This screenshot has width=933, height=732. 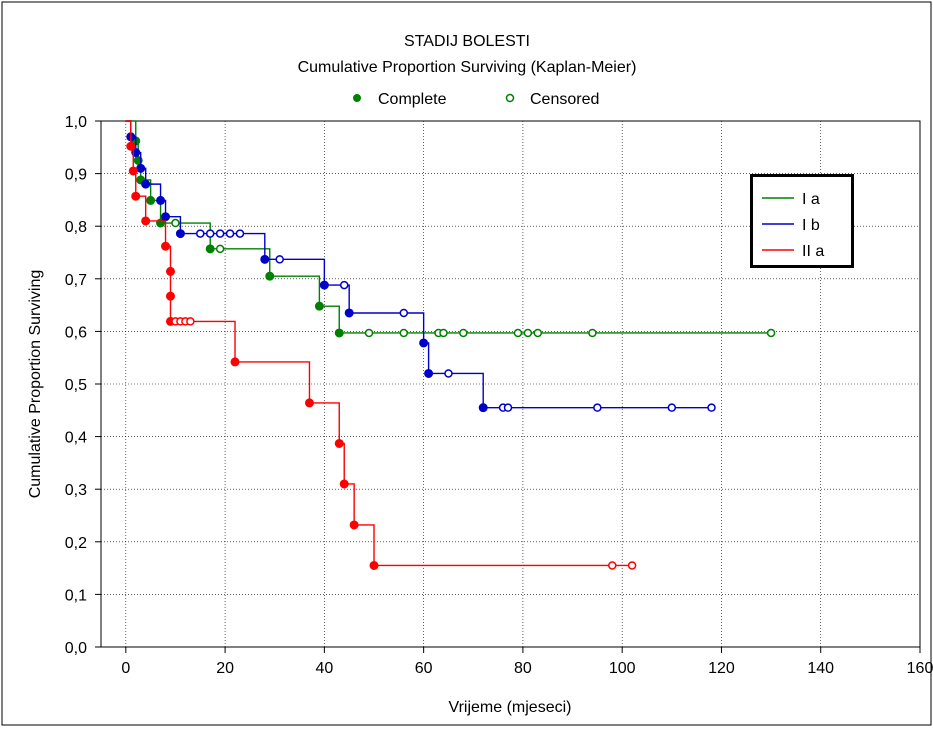 What do you see at coordinates (622, 668) in the screenshot?
I see `x-tick-label: 100` at bounding box center [622, 668].